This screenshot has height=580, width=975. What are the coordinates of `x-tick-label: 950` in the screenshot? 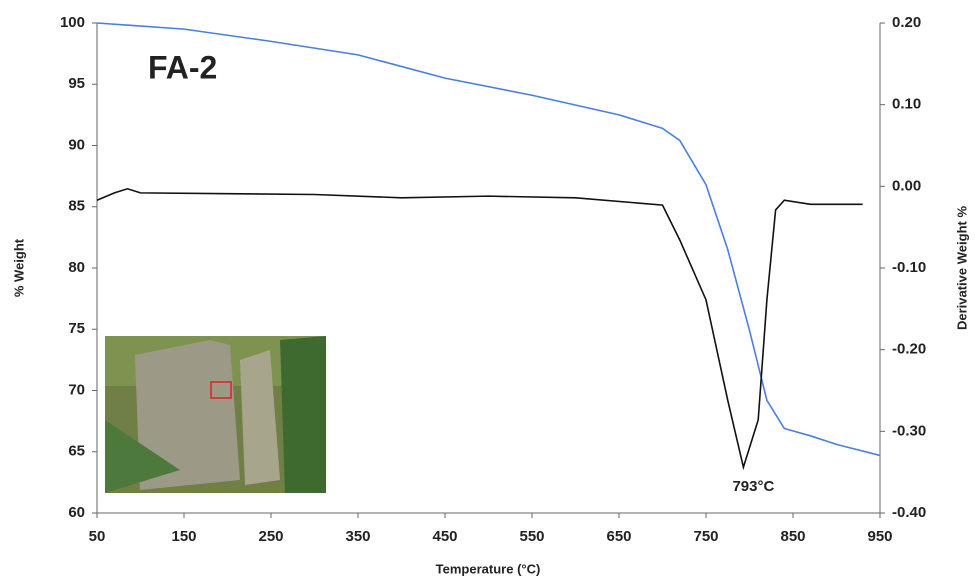 It's located at (879, 536).